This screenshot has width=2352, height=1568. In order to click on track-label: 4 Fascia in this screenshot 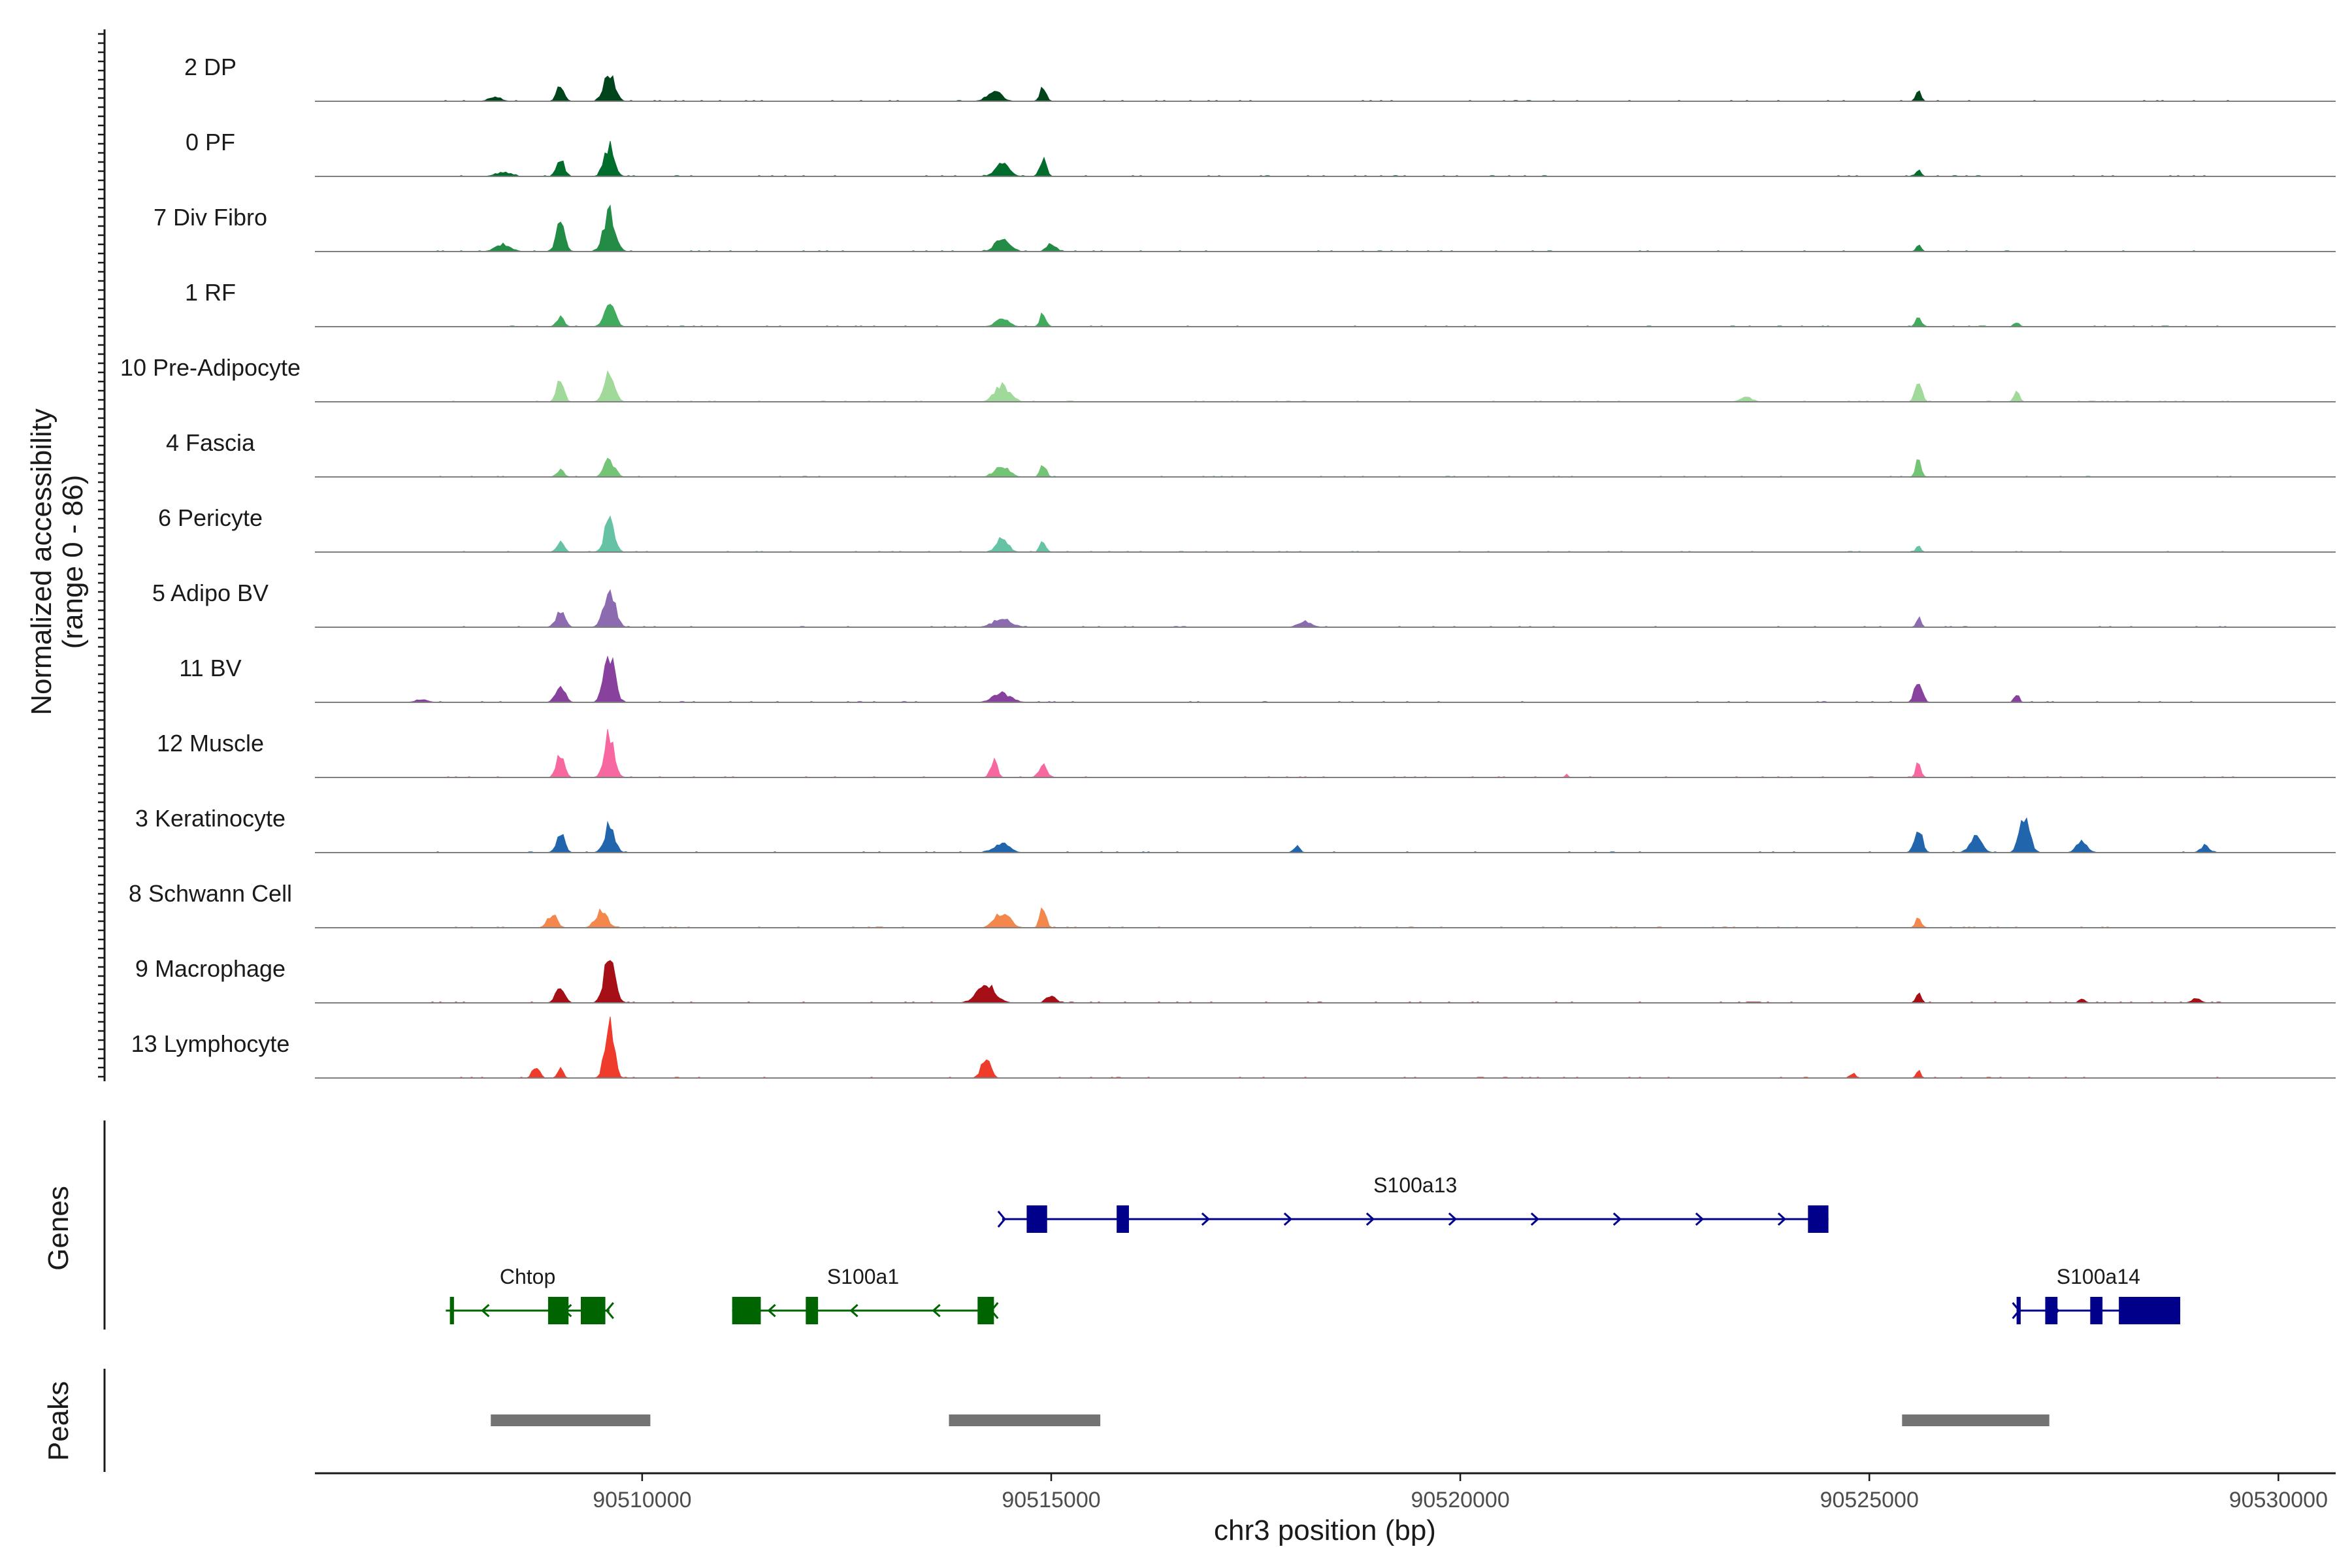, I will do `click(210, 442)`.